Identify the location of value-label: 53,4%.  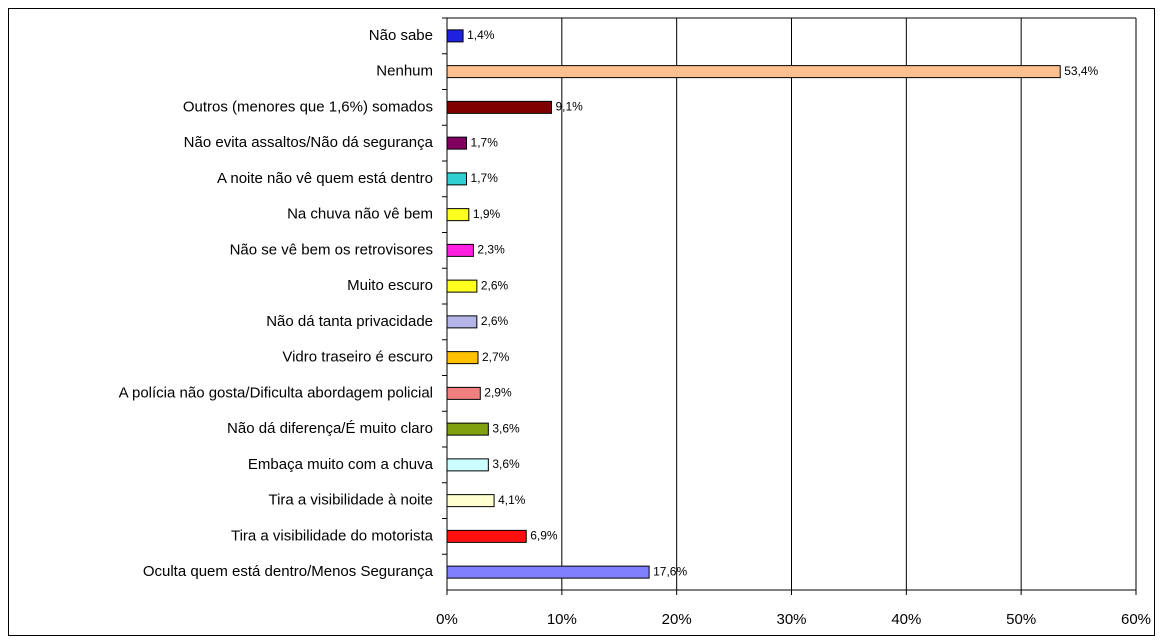
(1081, 71).